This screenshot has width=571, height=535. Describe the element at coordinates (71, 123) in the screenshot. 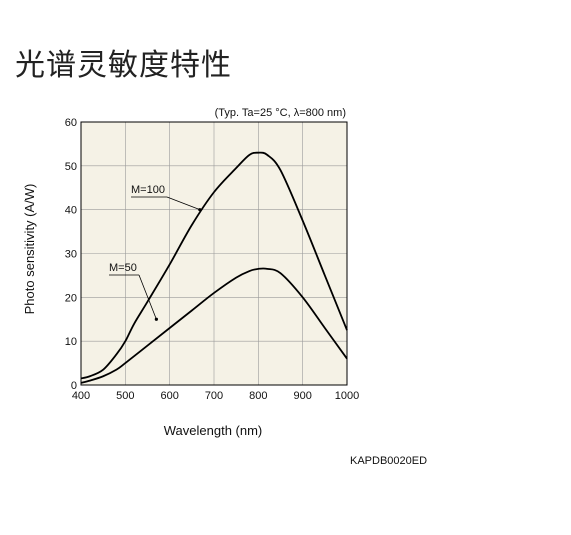

I see `y-tick-label: 60` at that location.